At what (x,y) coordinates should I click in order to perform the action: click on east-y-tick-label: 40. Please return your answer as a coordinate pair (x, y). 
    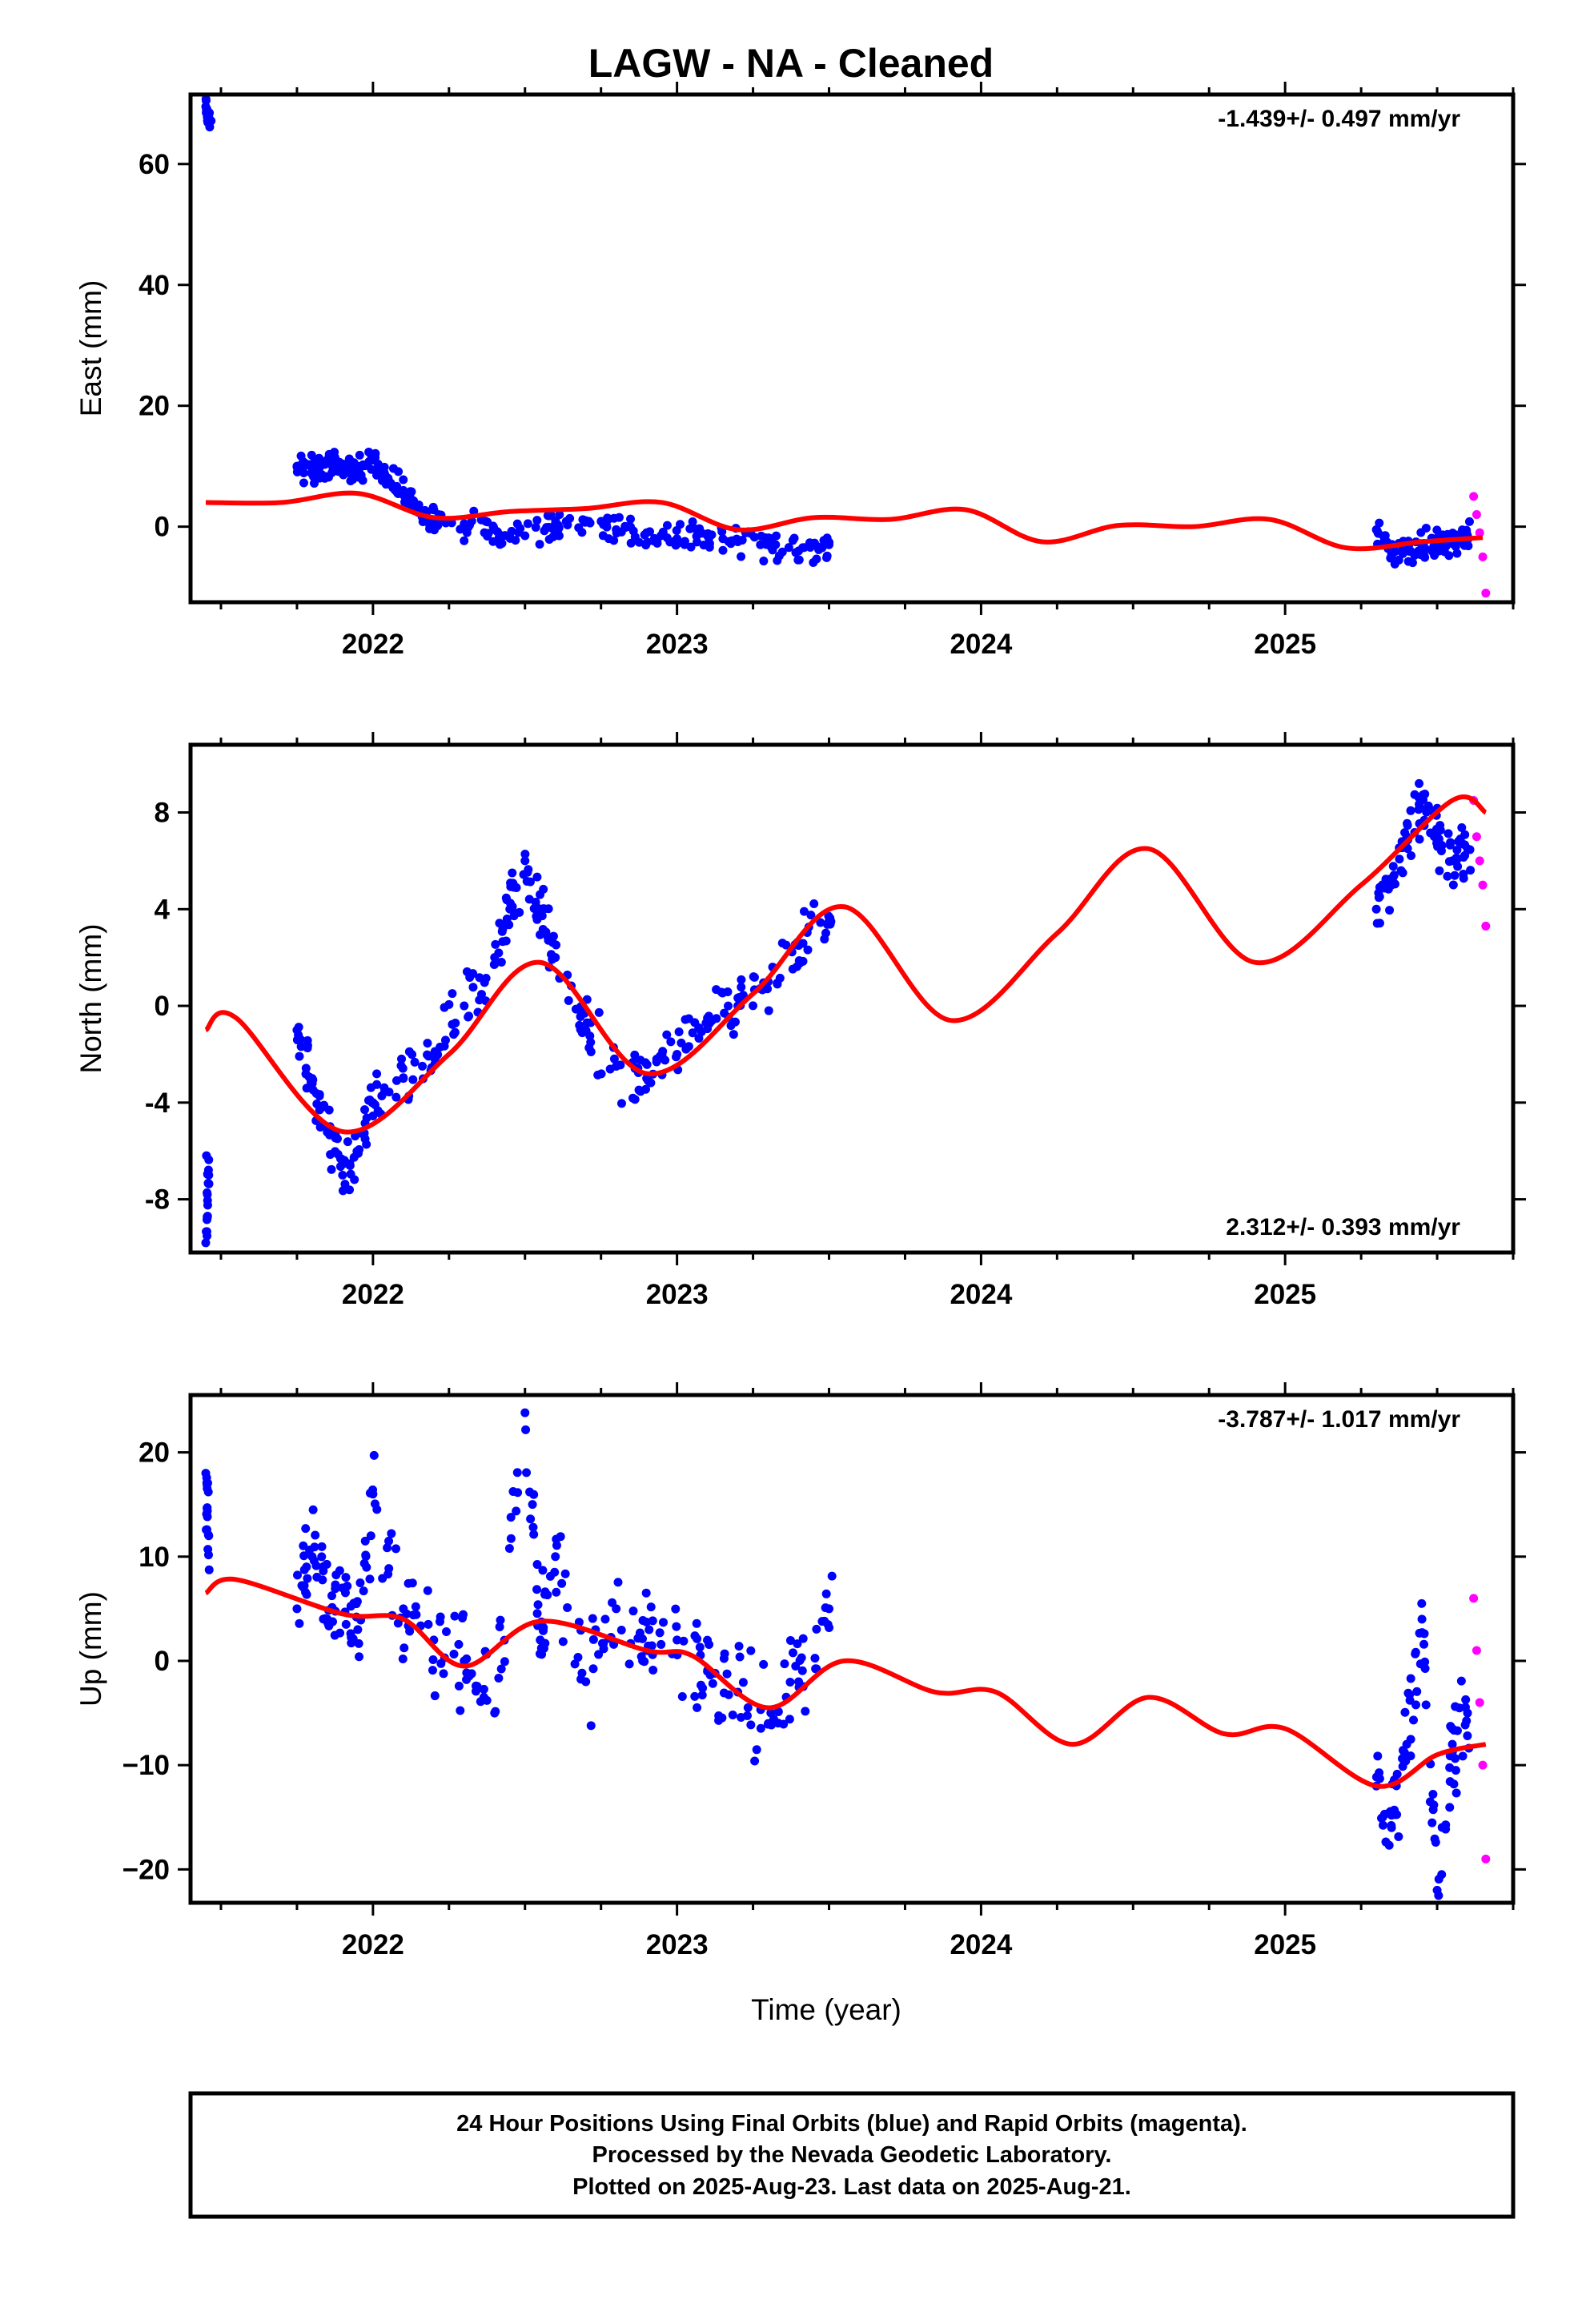
    Looking at the image, I should click on (154, 285).